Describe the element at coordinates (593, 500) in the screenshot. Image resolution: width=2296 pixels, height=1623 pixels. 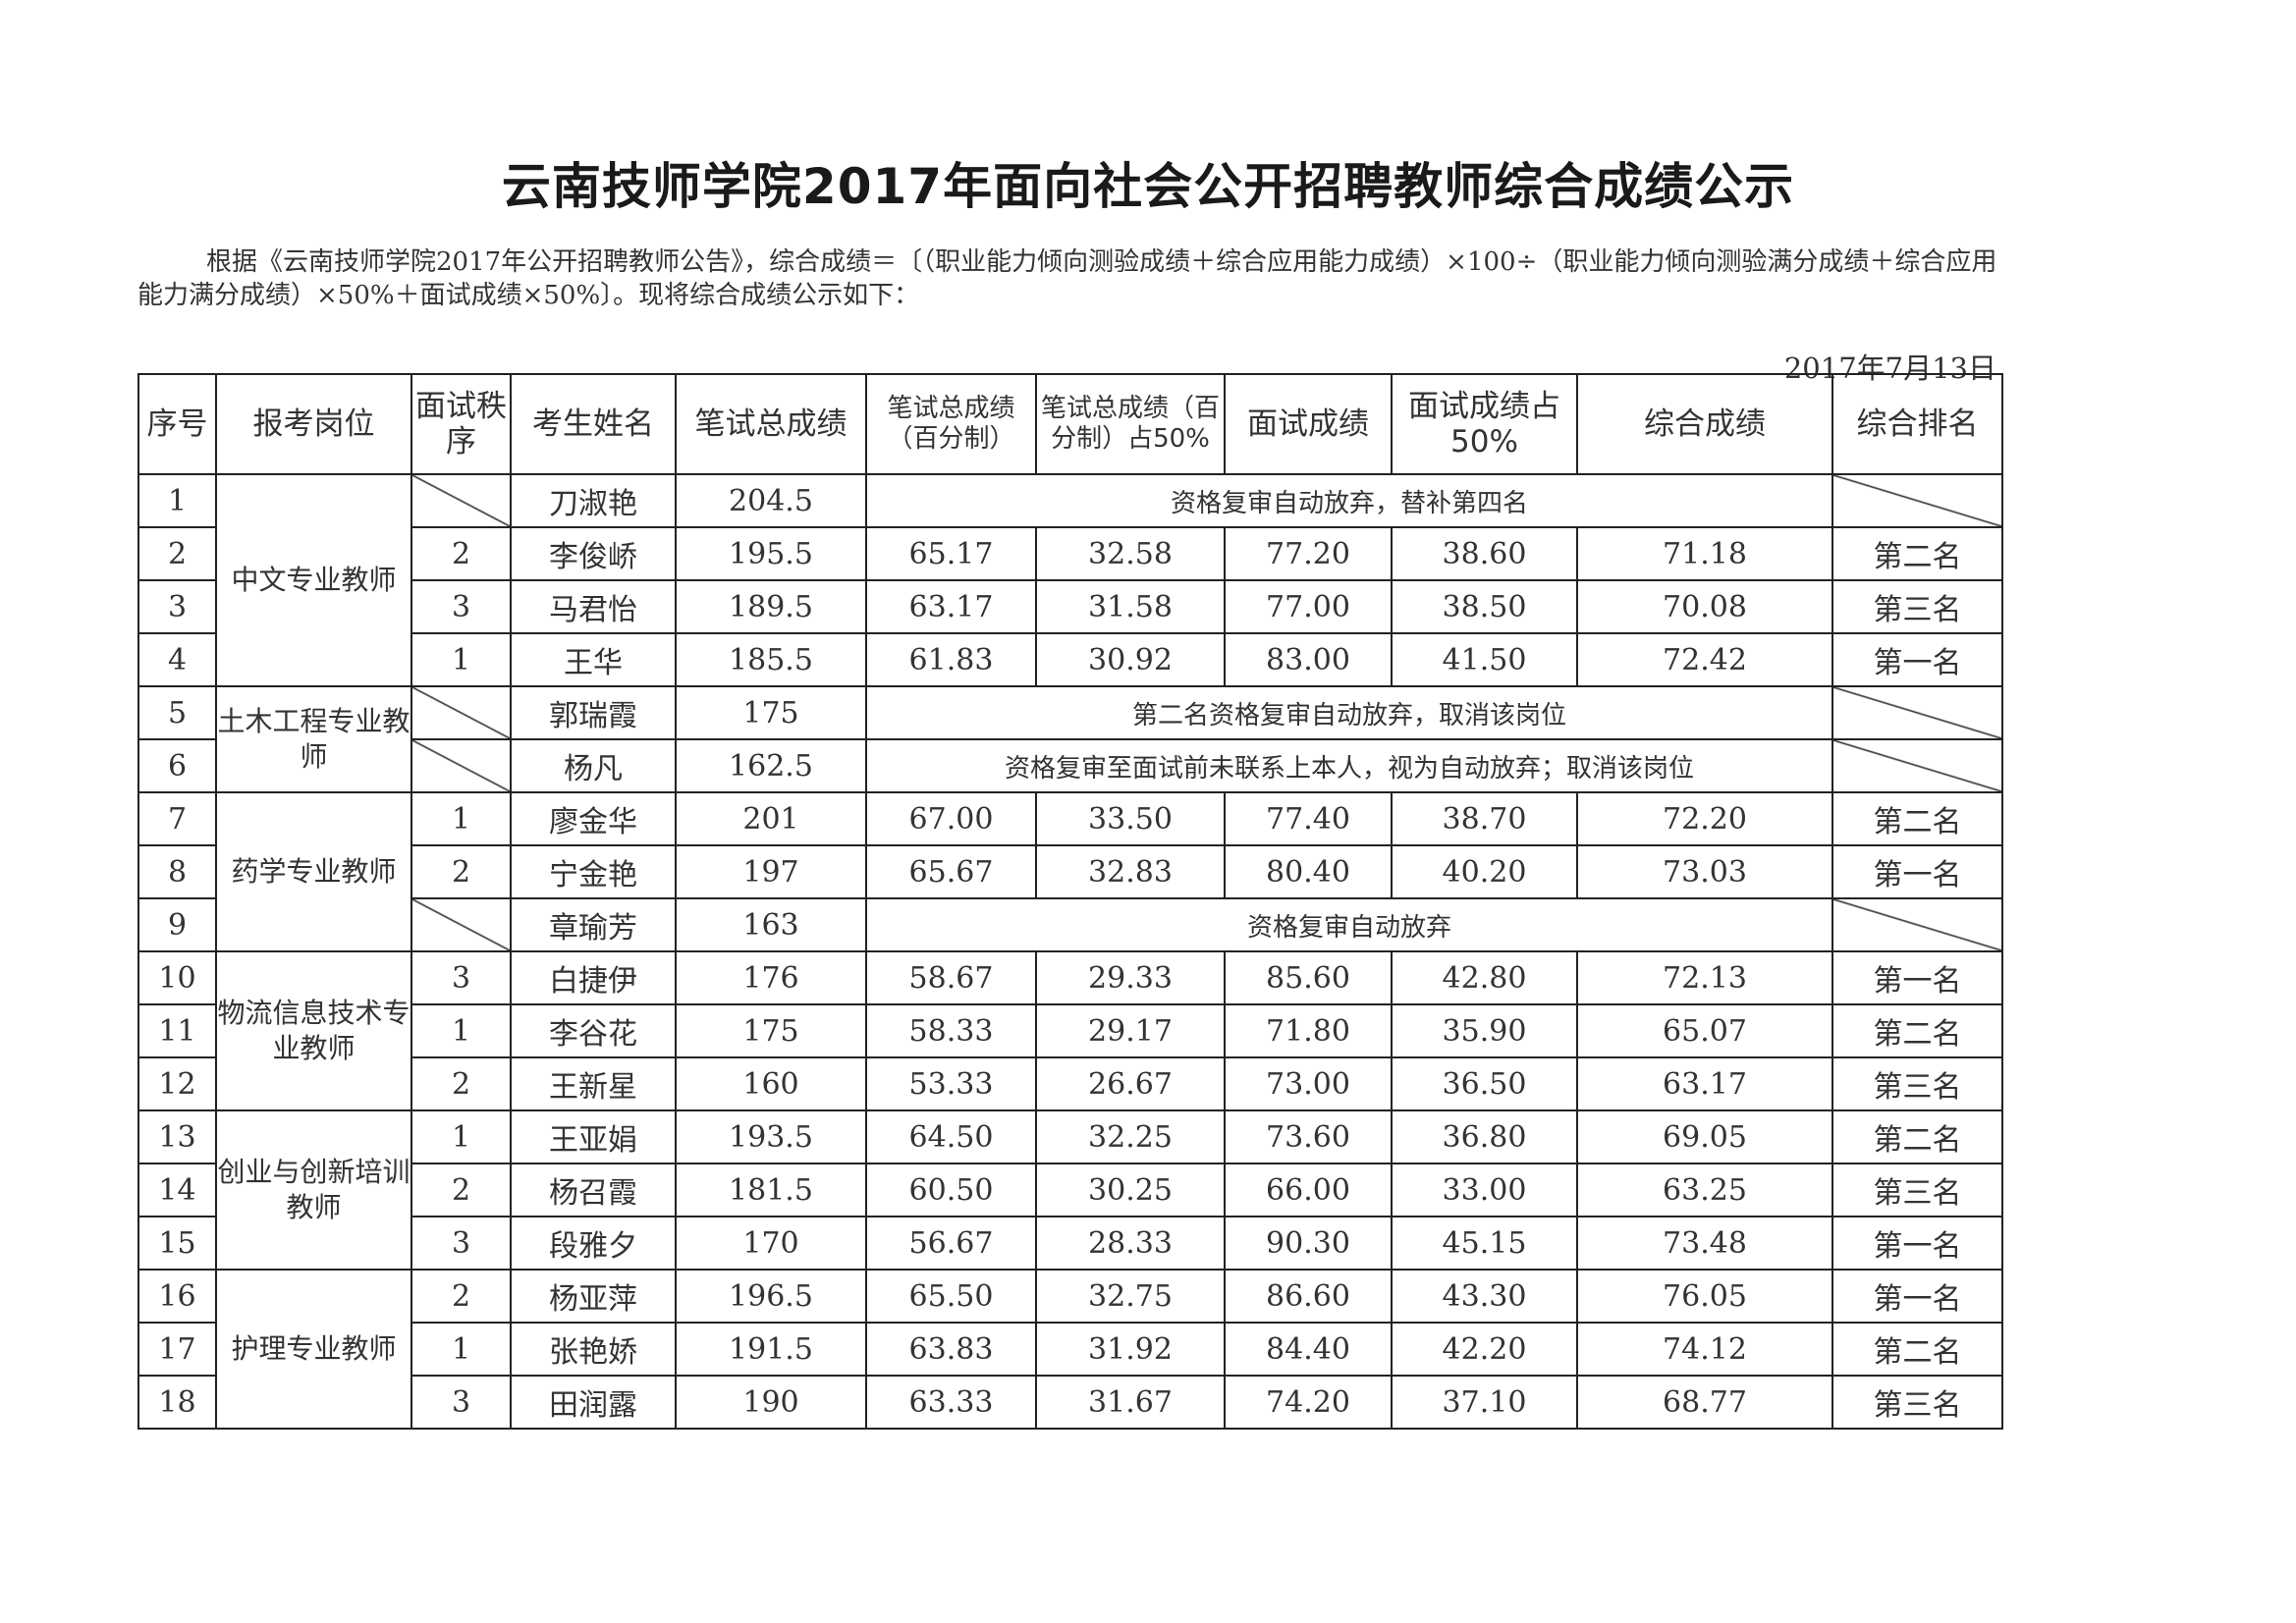
I see `candidate-name: 刀淑艳` at that location.